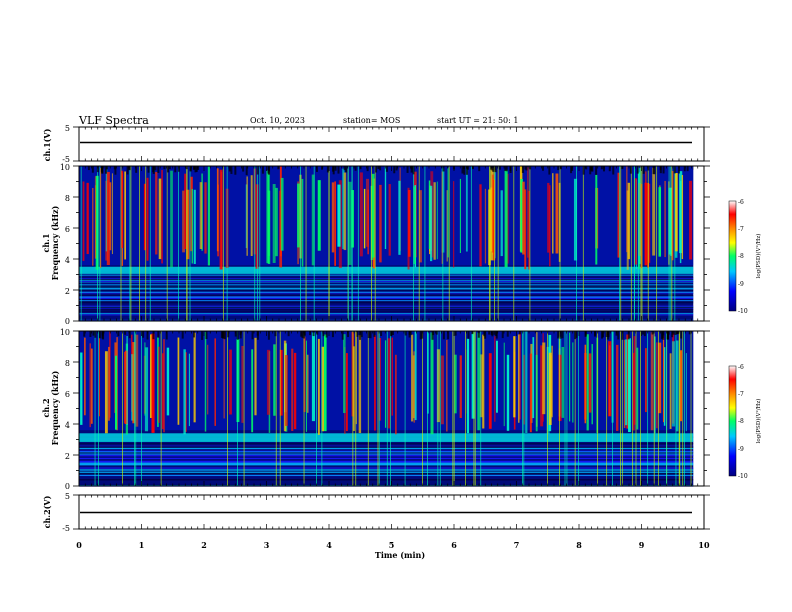 Image resolution: width=792 pixels, height=612 pixels. What do you see at coordinates (698, 243) in the screenshot?
I see `ch1-no-data` at bounding box center [698, 243].